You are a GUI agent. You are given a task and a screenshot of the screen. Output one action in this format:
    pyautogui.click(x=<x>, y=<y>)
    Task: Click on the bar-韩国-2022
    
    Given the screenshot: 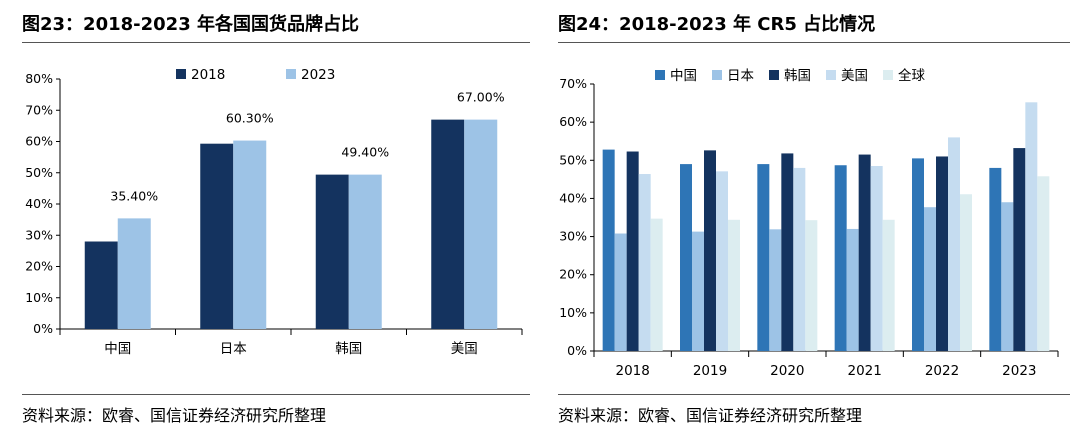 What is the action you would take?
    pyautogui.click(x=942, y=253)
    